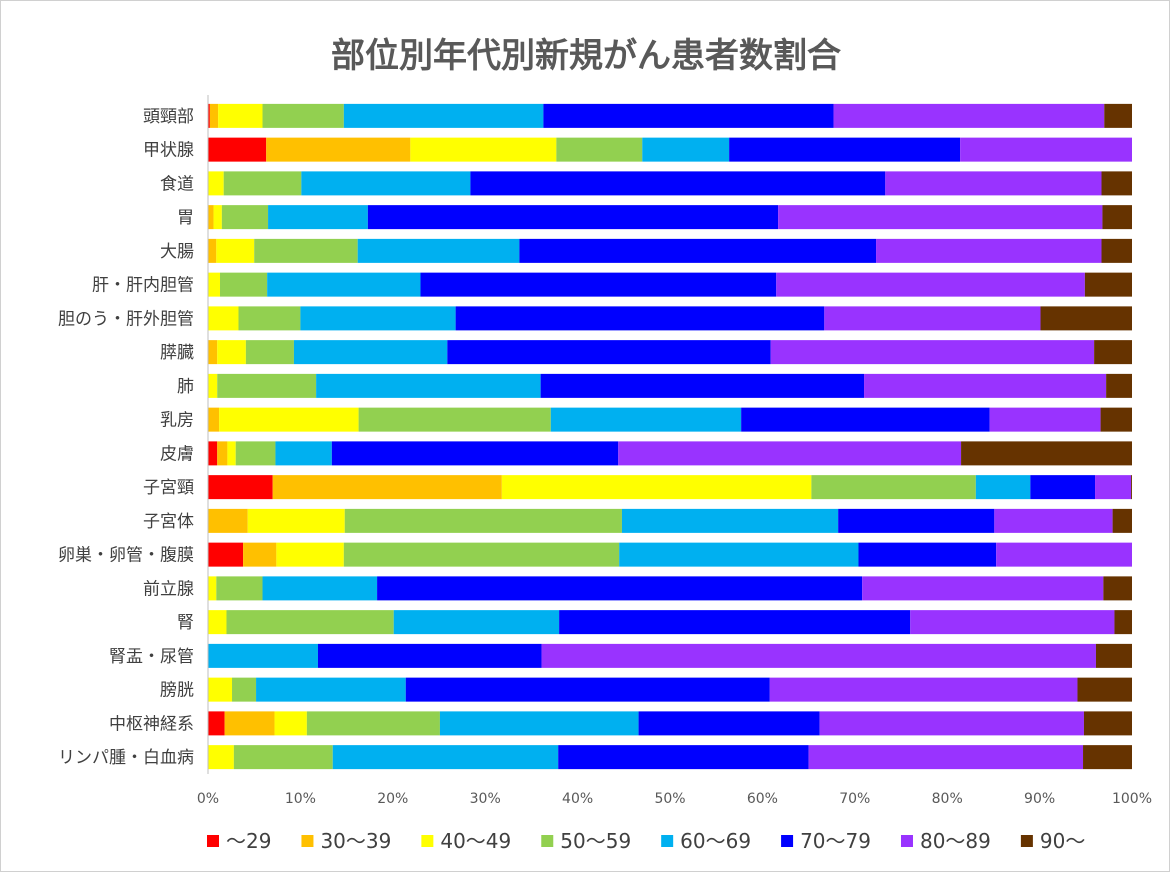 This screenshot has width=1170, height=873. Describe the element at coordinates (185, 218) in the screenshot. I see `category-label: 胃` at that location.